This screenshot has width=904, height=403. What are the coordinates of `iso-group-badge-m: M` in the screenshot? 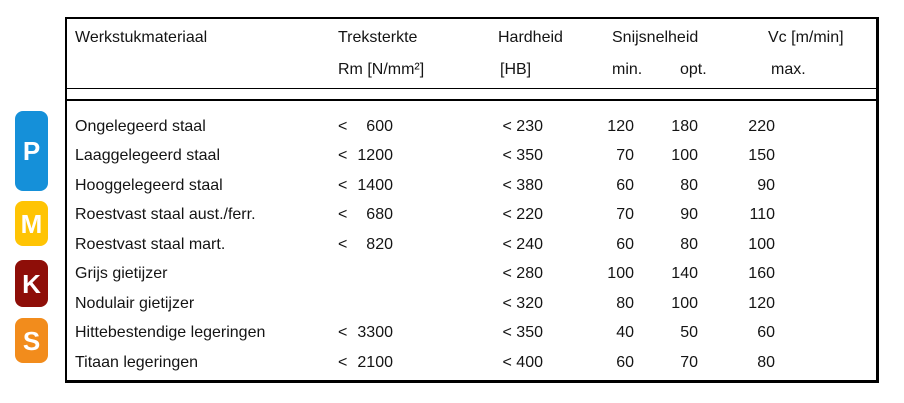 It's located at (31, 223).